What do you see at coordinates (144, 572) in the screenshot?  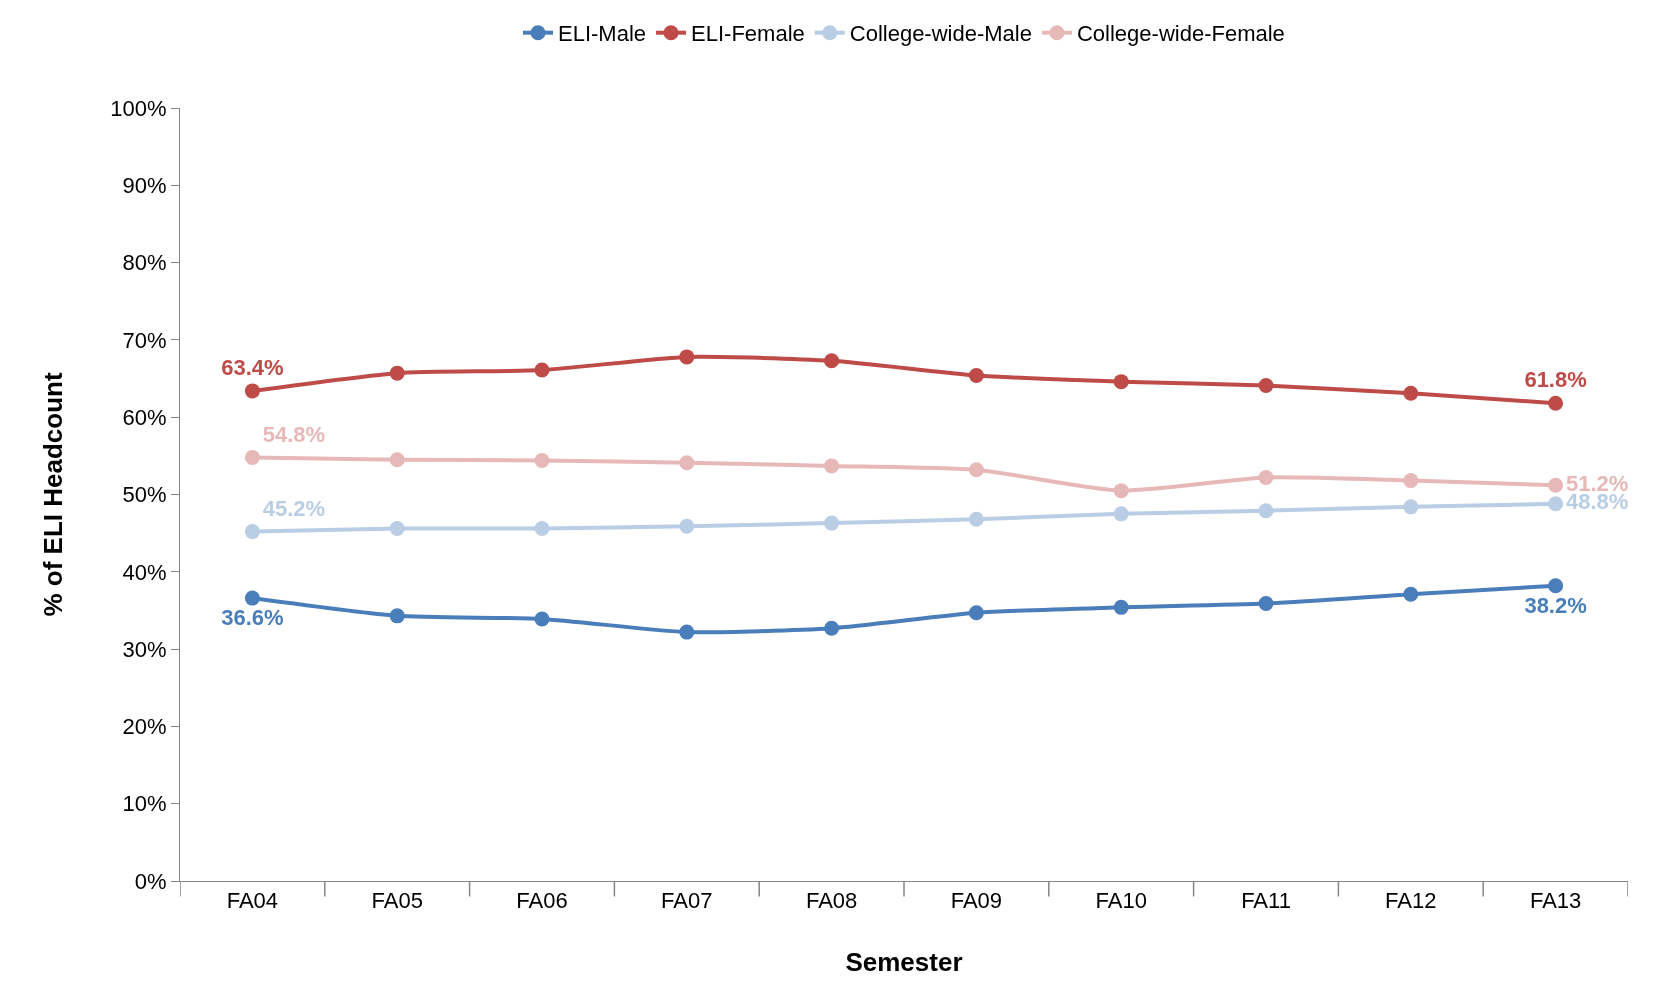 I see `y-tick-label: 40%` at bounding box center [144, 572].